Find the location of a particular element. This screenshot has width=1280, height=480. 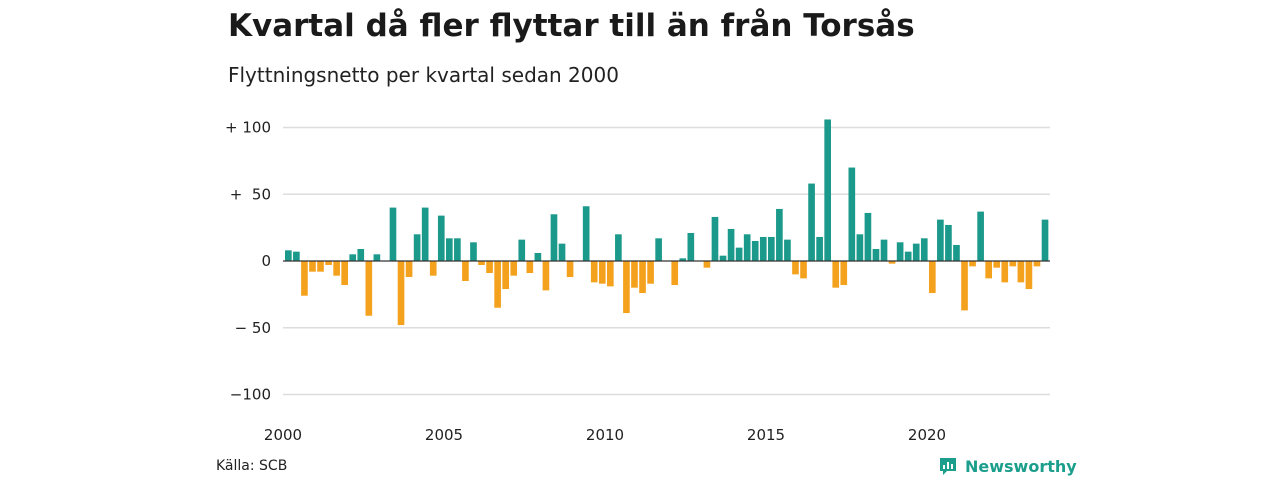

brand-logo: Newsworthy is located at coordinates (1007, 466).